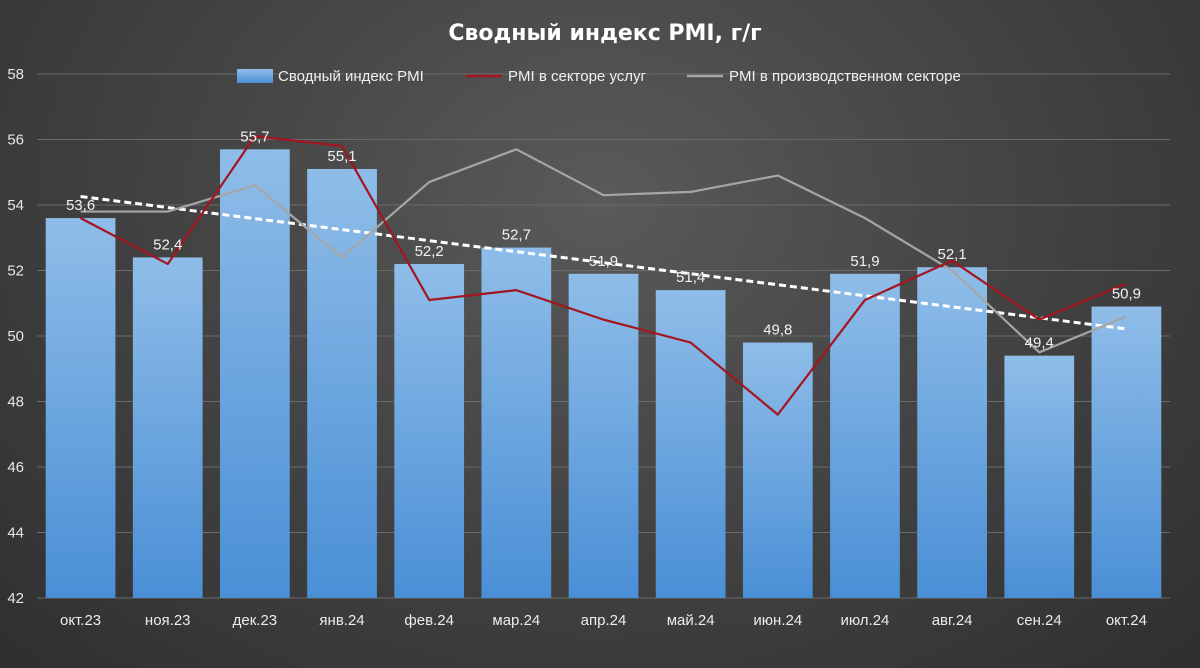 This screenshot has height=668, width=1200. I want to click on x-tick-label: май.24, so click(691, 620).